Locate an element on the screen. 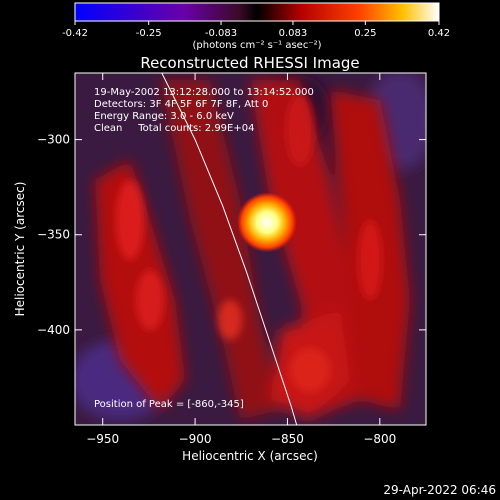  x-tick-label: −900 is located at coordinates (195, 439).